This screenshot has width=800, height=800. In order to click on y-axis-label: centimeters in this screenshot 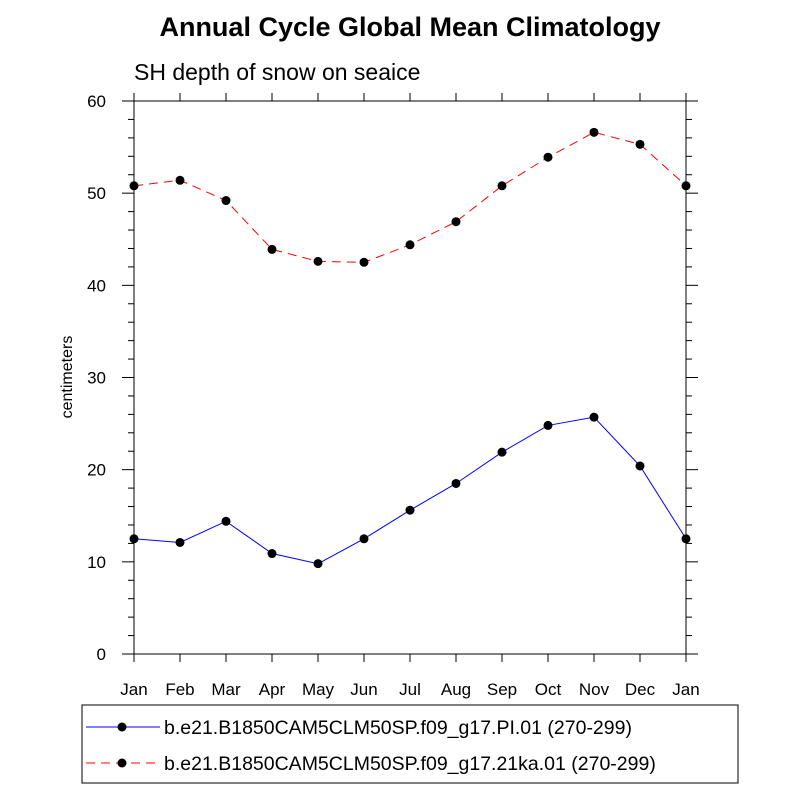, I will do `click(67, 377)`.